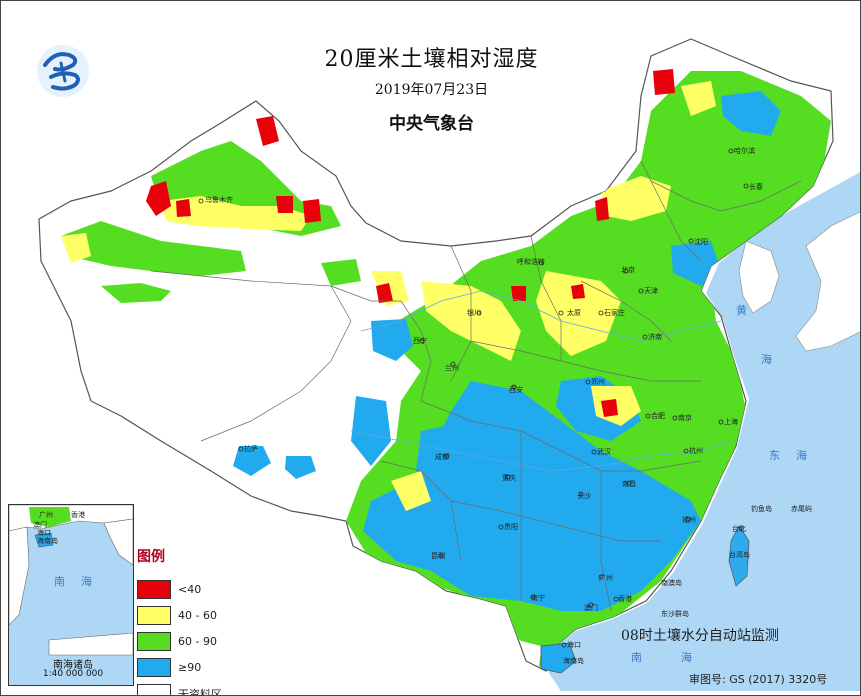  I want to click on legend: 图例 <40 40 - 60 60 - 90 ≥90 无资料区, so click(179, 620).